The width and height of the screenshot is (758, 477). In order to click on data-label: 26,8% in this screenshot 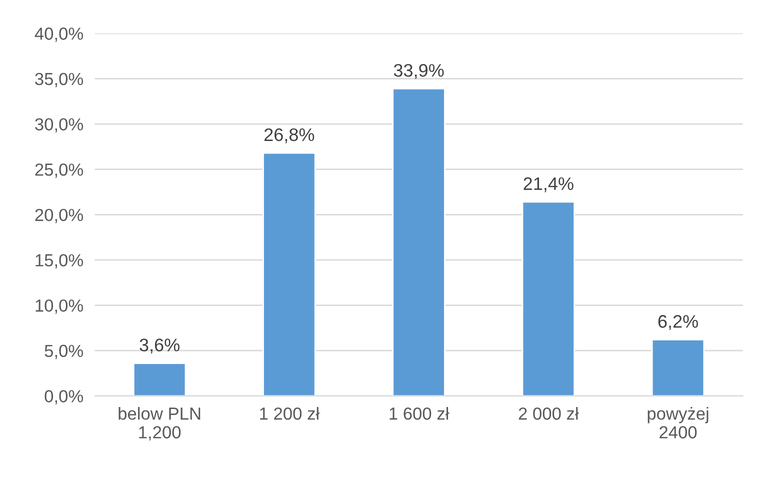, I will do `click(289, 136)`.